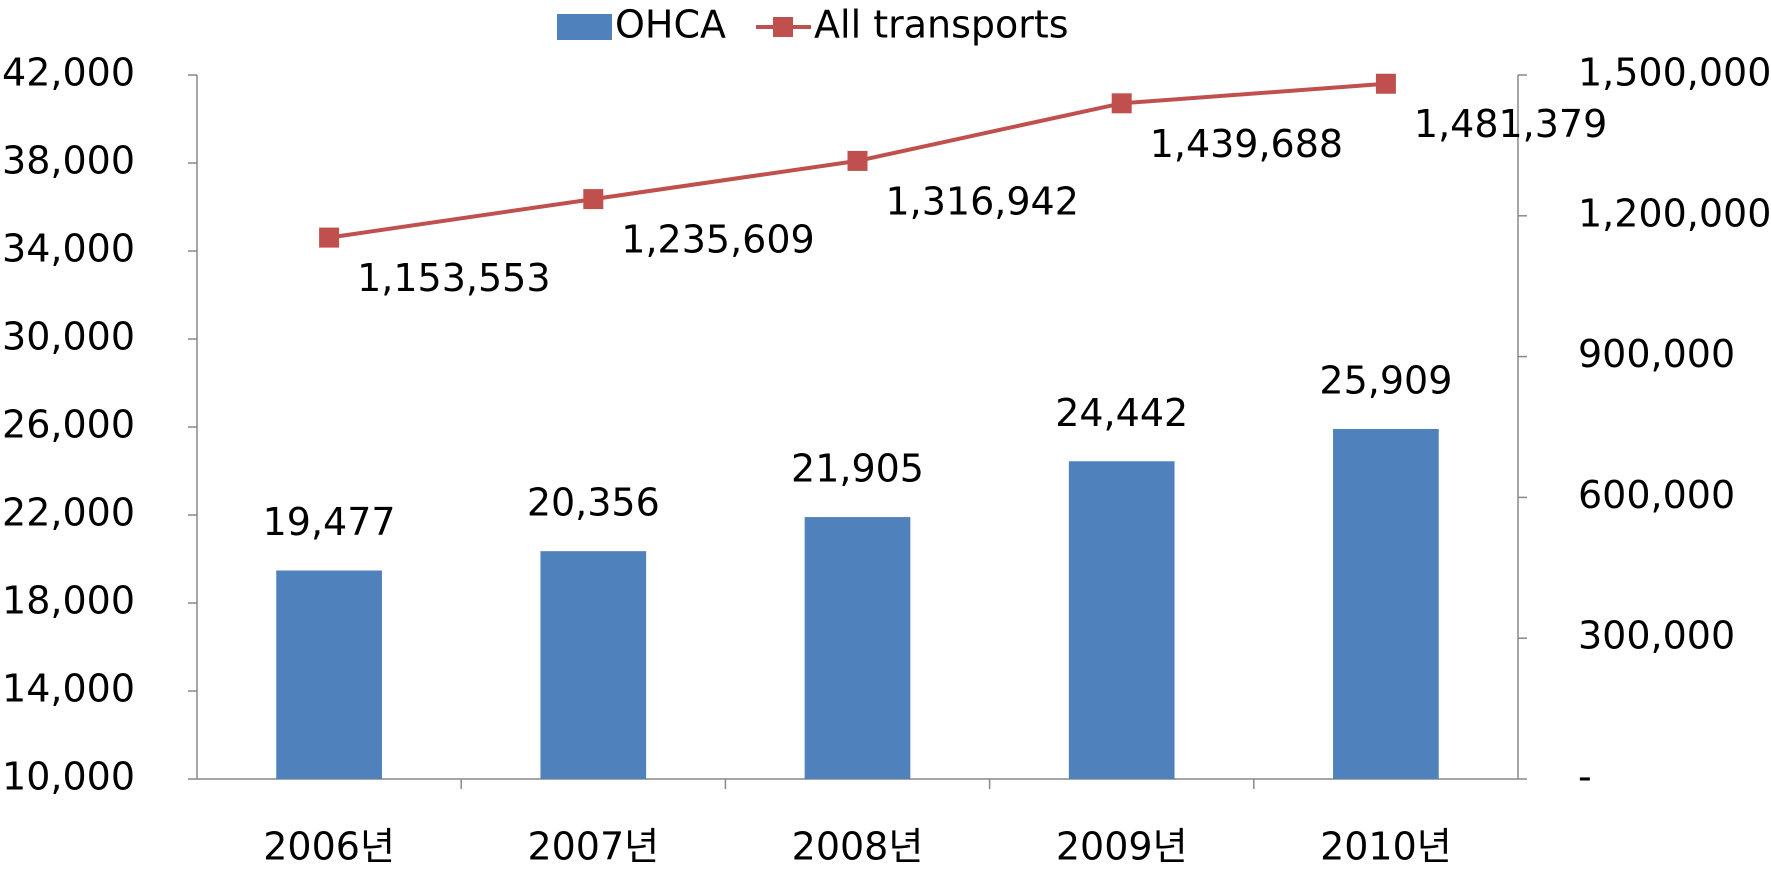  What do you see at coordinates (1510, 124) in the screenshot?
I see `line-value-label: 1,481,379` at bounding box center [1510, 124].